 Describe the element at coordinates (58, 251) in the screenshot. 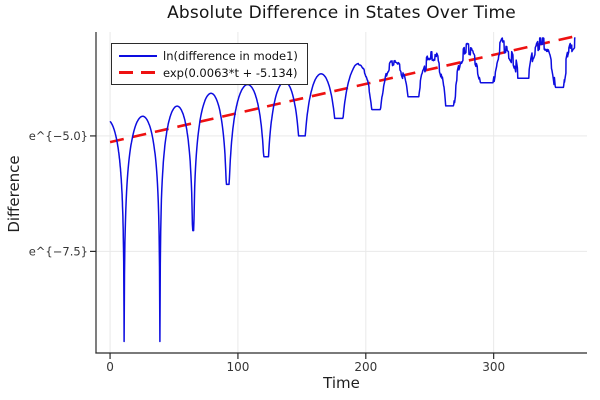

I see `y-tick-label: e^{−7.5}` at that location.